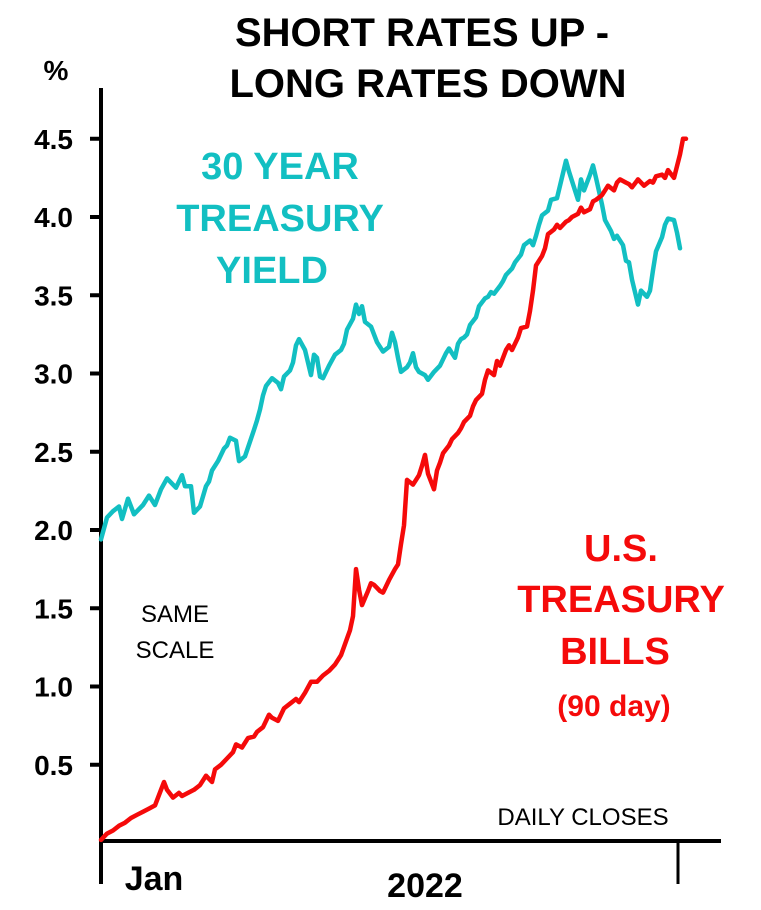  Describe the element at coordinates (425, 886) in the screenshot. I see `x-axis-label-year: 2022` at that location.